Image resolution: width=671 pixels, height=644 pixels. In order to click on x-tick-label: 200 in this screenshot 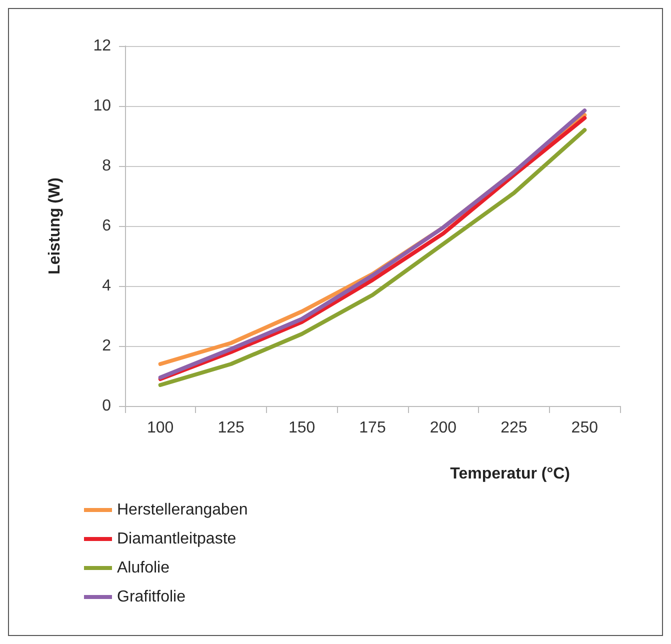, I will do `click(443, 428)`.